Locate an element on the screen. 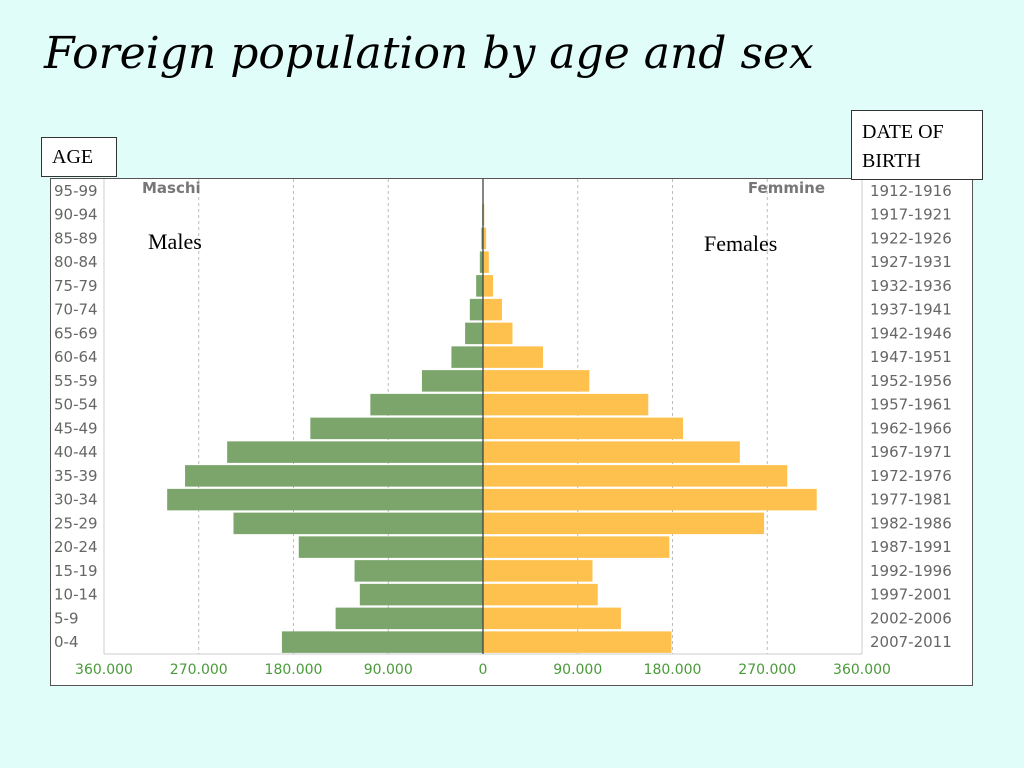 Image resolution: width=1024 pixels, height=768 pixels. birth-year-label: 1972-1976 is located at coordinates (911, 476).